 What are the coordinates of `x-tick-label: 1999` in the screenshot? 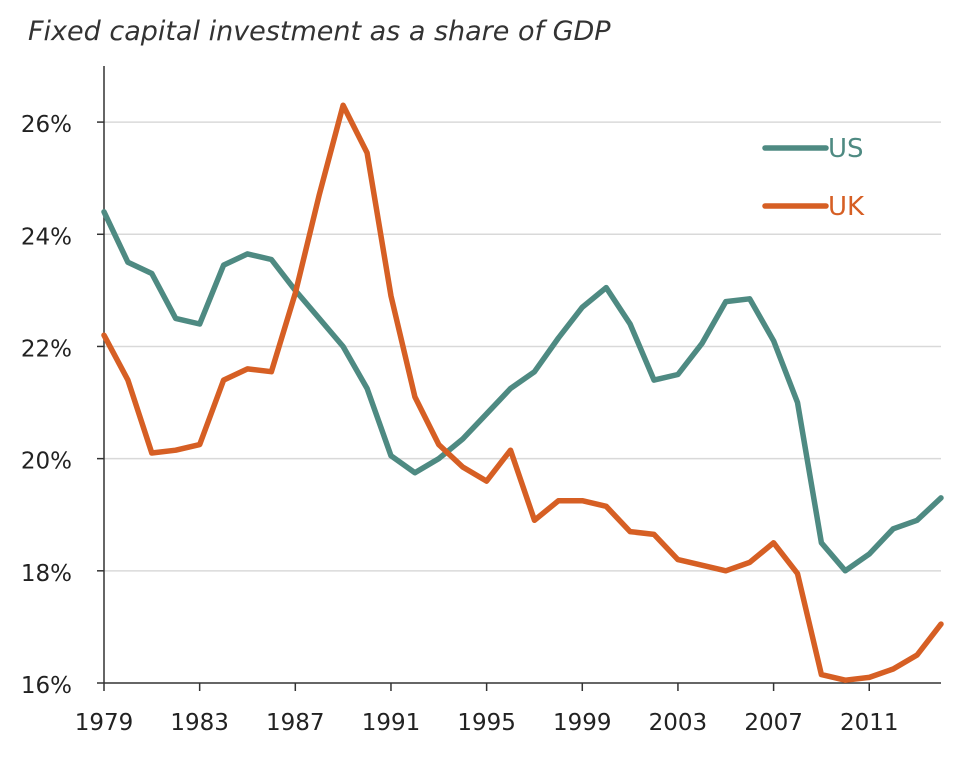 It's located at (582, 723).